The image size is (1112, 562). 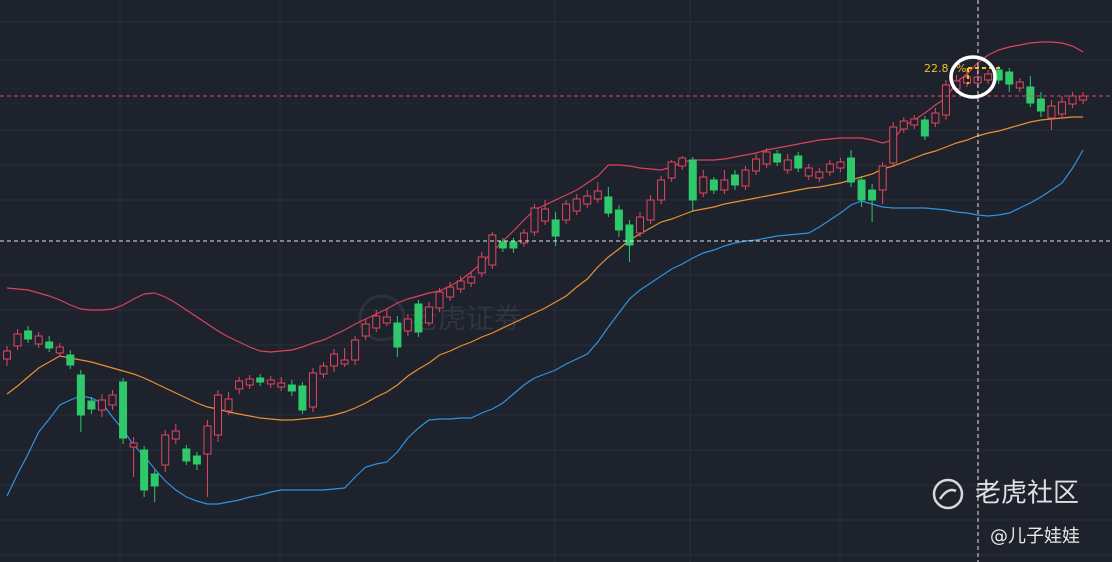 I want to click on range-marker, so click(x=984, y=75).